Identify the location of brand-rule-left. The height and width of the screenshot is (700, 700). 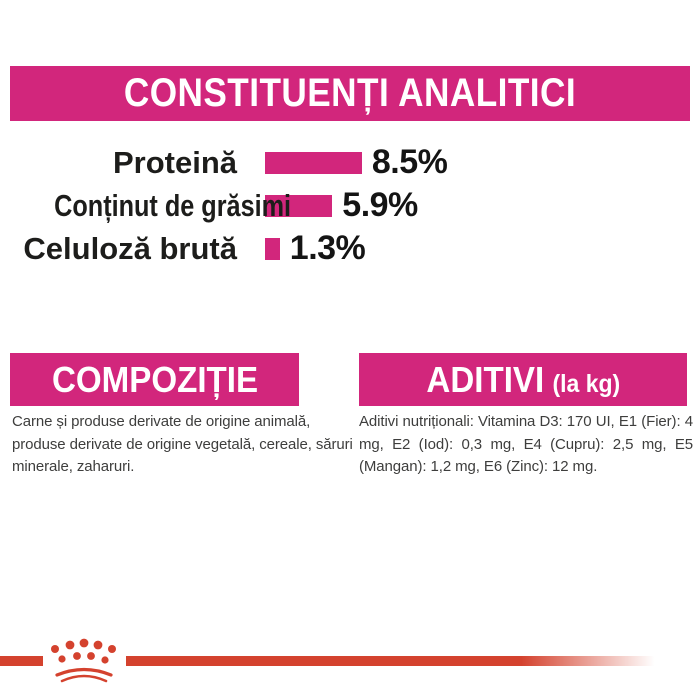
(21, 661).